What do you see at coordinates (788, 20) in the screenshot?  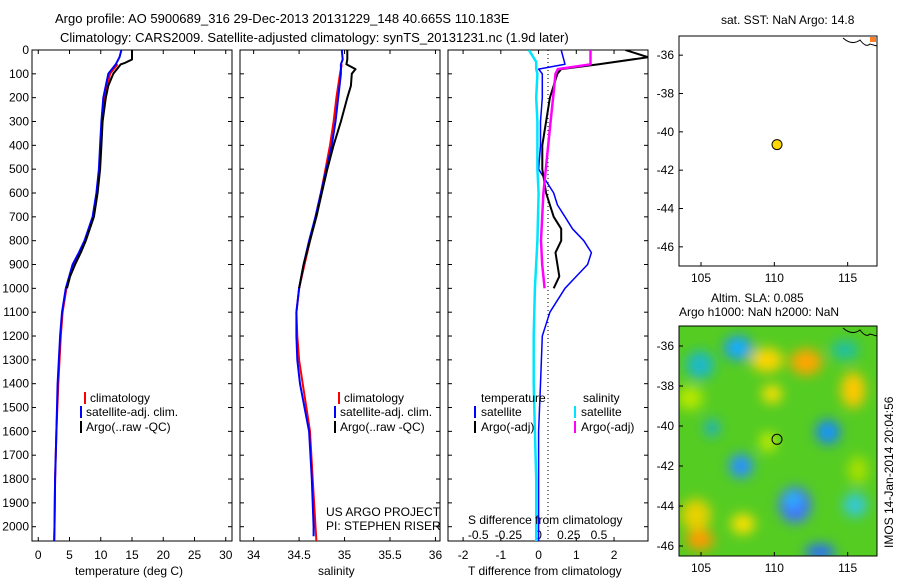 I see `sst-map-title: sat. SST: NaN Argo: 14.8` at bounding box center [788, 20].